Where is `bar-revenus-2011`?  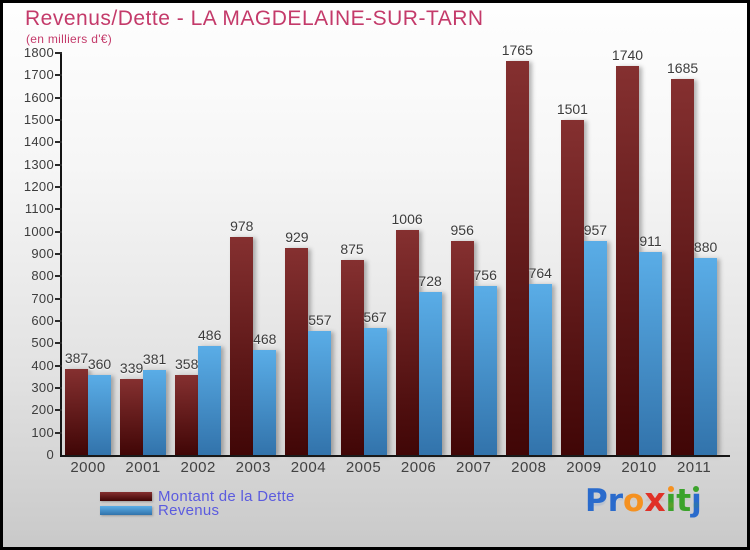 bar-revenus-2011 is located at coordinates (706, 356).